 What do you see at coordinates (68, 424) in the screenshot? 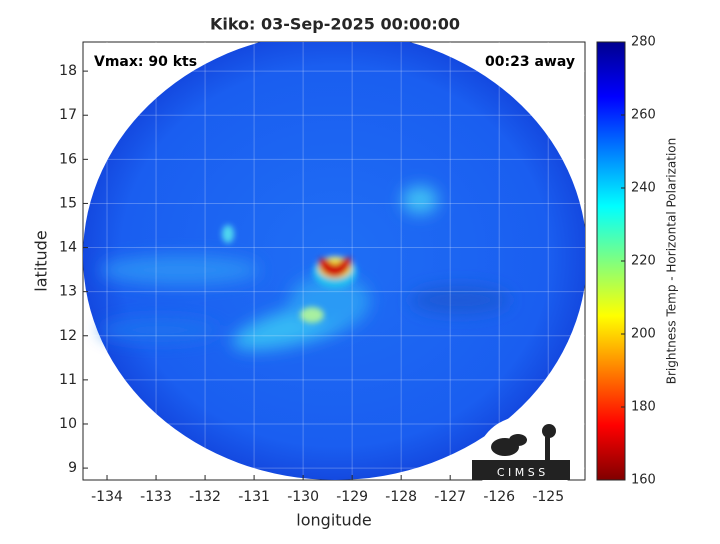
I see `y-tick-label: 10` at bounding box center [68, 424].